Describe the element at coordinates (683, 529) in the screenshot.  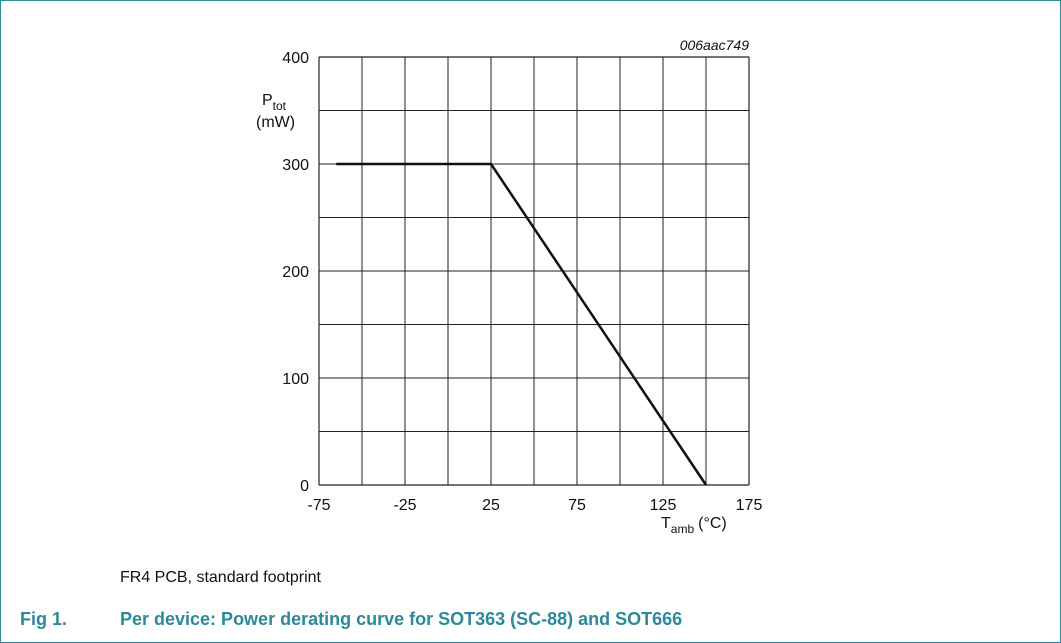
I see `x-axis-label-sub: amb` at that location.